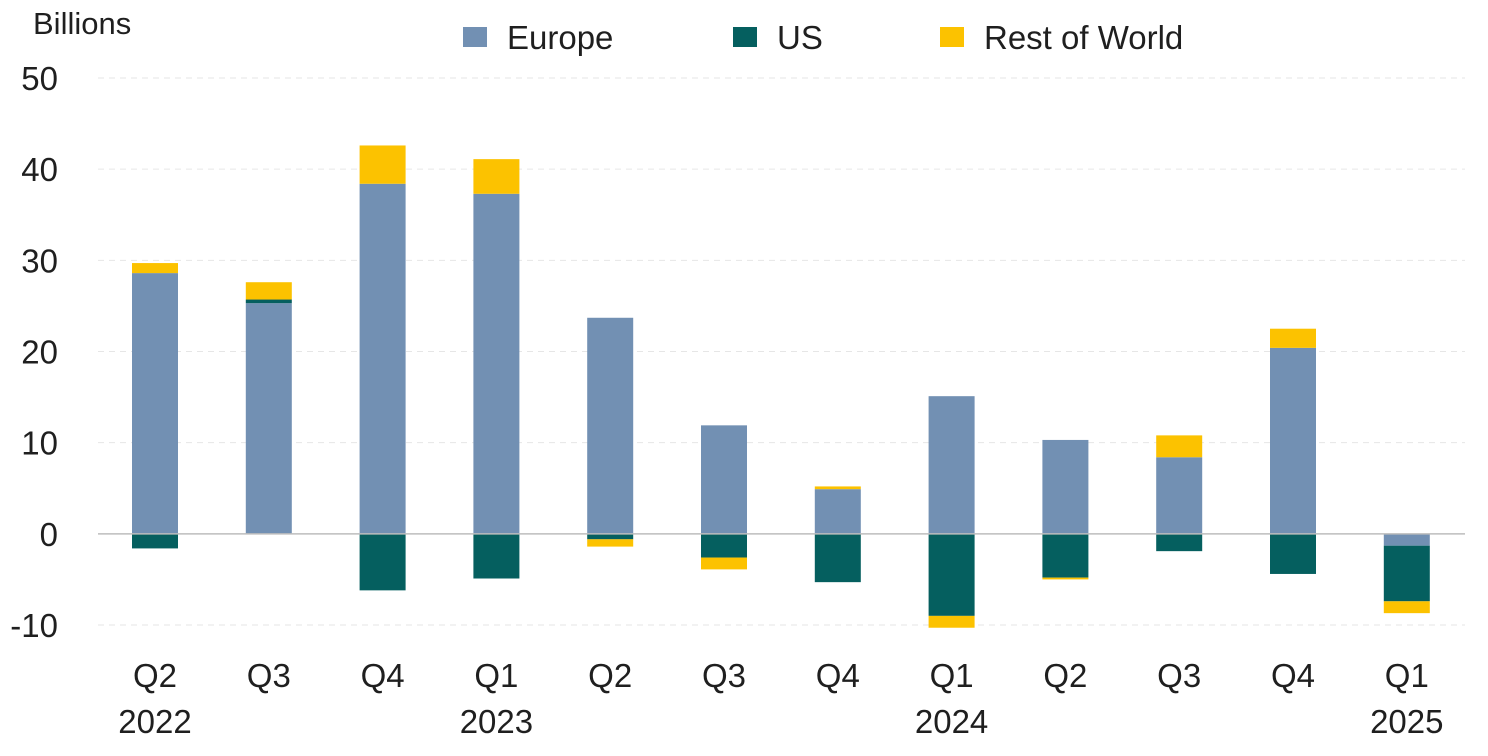  What do you see at coordinates (82, 23) in the screenshot?
I see `y-axis-unit-label: Billions` at bounding box center [82, 23].